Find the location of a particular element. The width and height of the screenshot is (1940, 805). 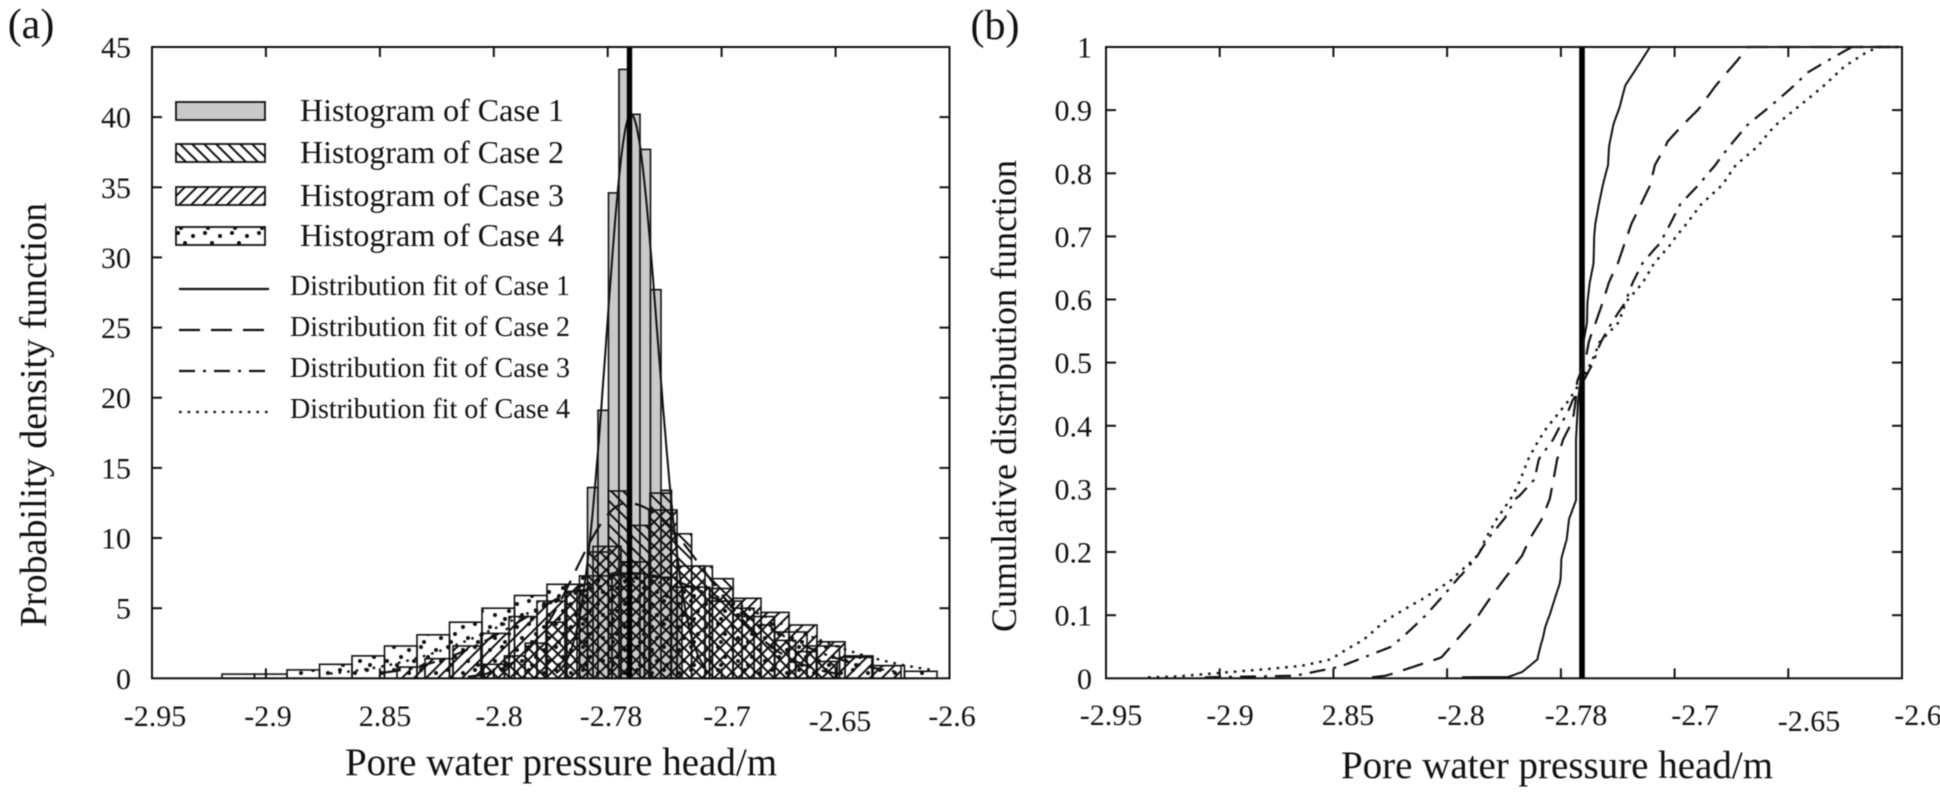

svg-text: 0.7 is located at coordinates (1074, 237).